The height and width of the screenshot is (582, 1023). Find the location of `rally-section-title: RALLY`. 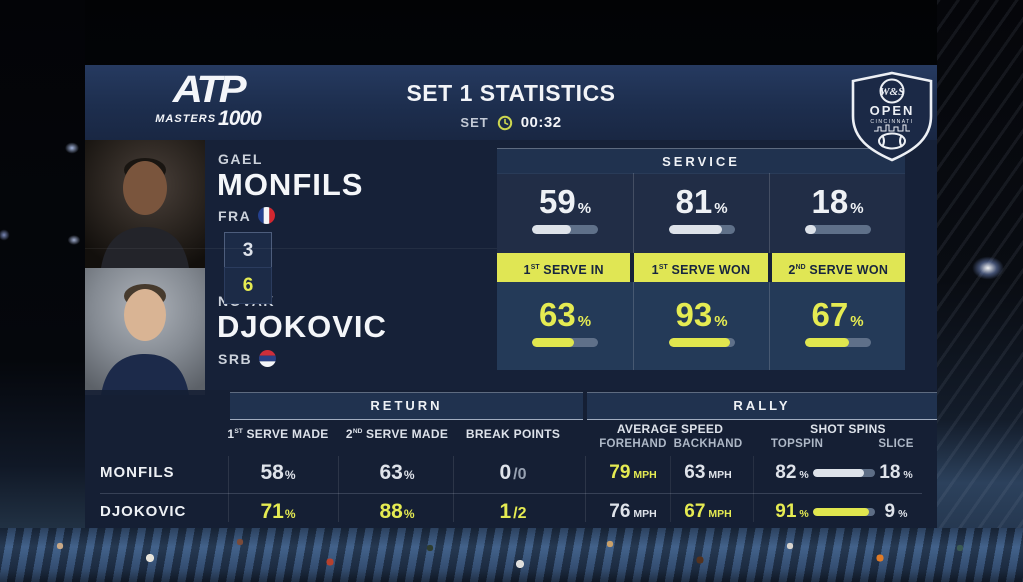

rally-section-title: RALLY is located at coordinates (762, 406).